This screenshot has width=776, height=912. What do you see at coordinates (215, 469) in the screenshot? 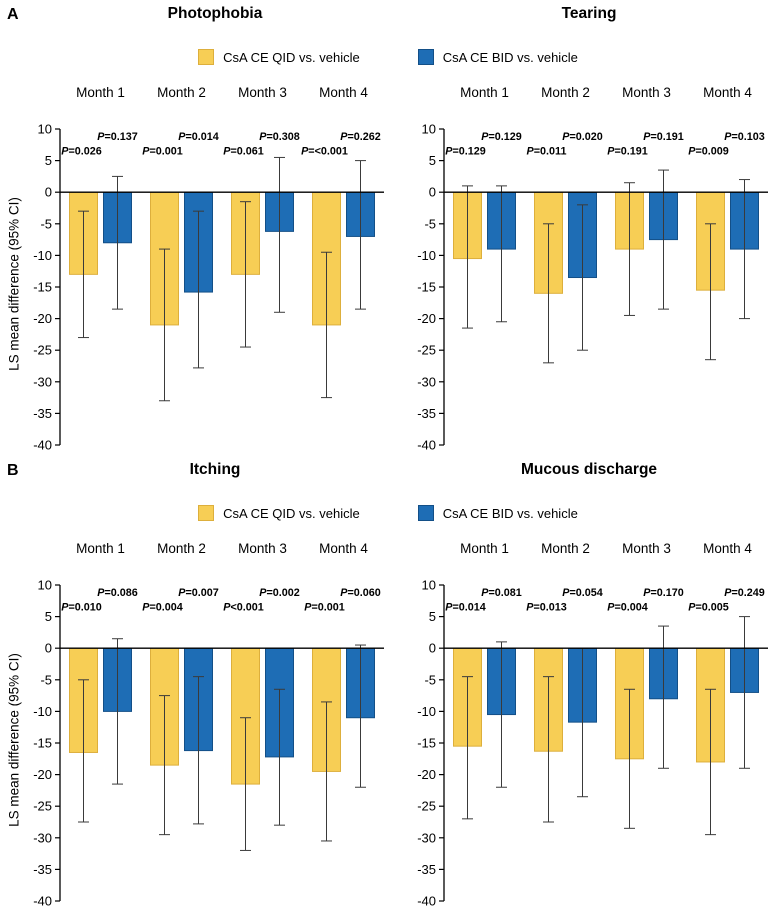
I see `chart-title-itching: Itching` at bounding box center [215, 469].